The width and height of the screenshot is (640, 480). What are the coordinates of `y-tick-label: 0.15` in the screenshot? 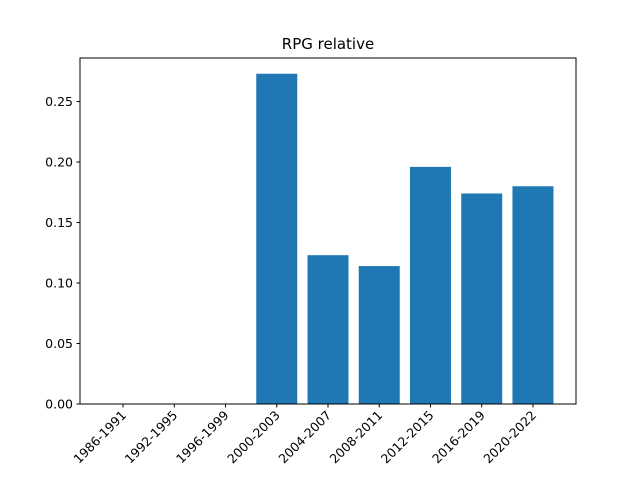 It's located at (59, 222).